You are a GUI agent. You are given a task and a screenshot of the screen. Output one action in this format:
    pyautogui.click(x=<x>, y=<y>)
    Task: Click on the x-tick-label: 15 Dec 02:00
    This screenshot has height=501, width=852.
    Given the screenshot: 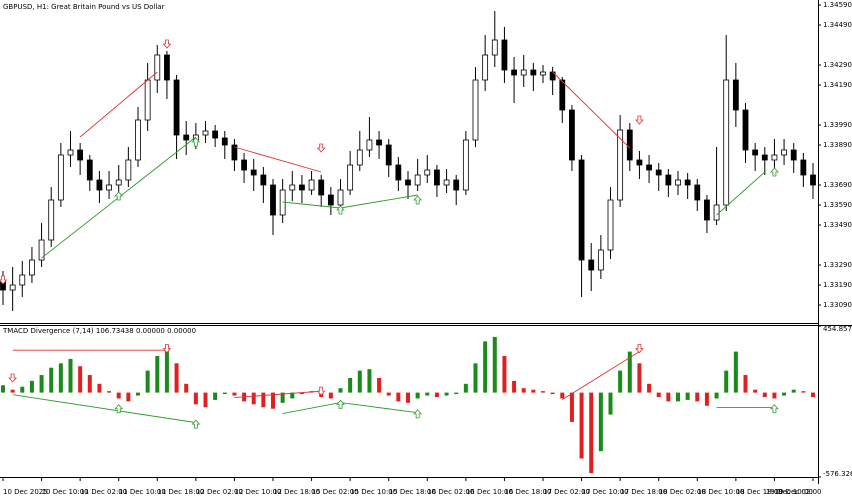 What is the action you would take?
    pyautogui.click(x=335, y=492)
    